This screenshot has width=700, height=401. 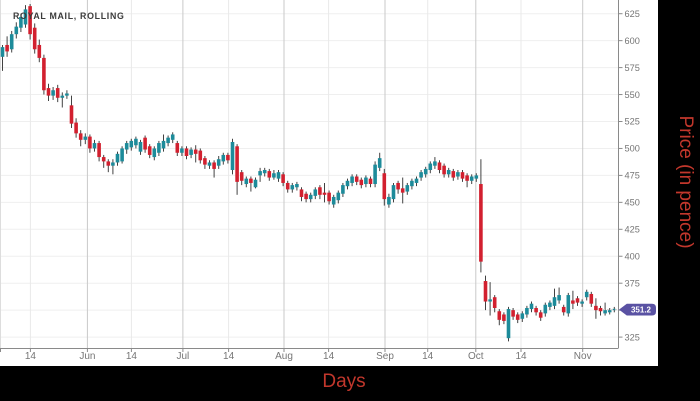 I want to click on svg-text: 450, so click(x=632, y=203).